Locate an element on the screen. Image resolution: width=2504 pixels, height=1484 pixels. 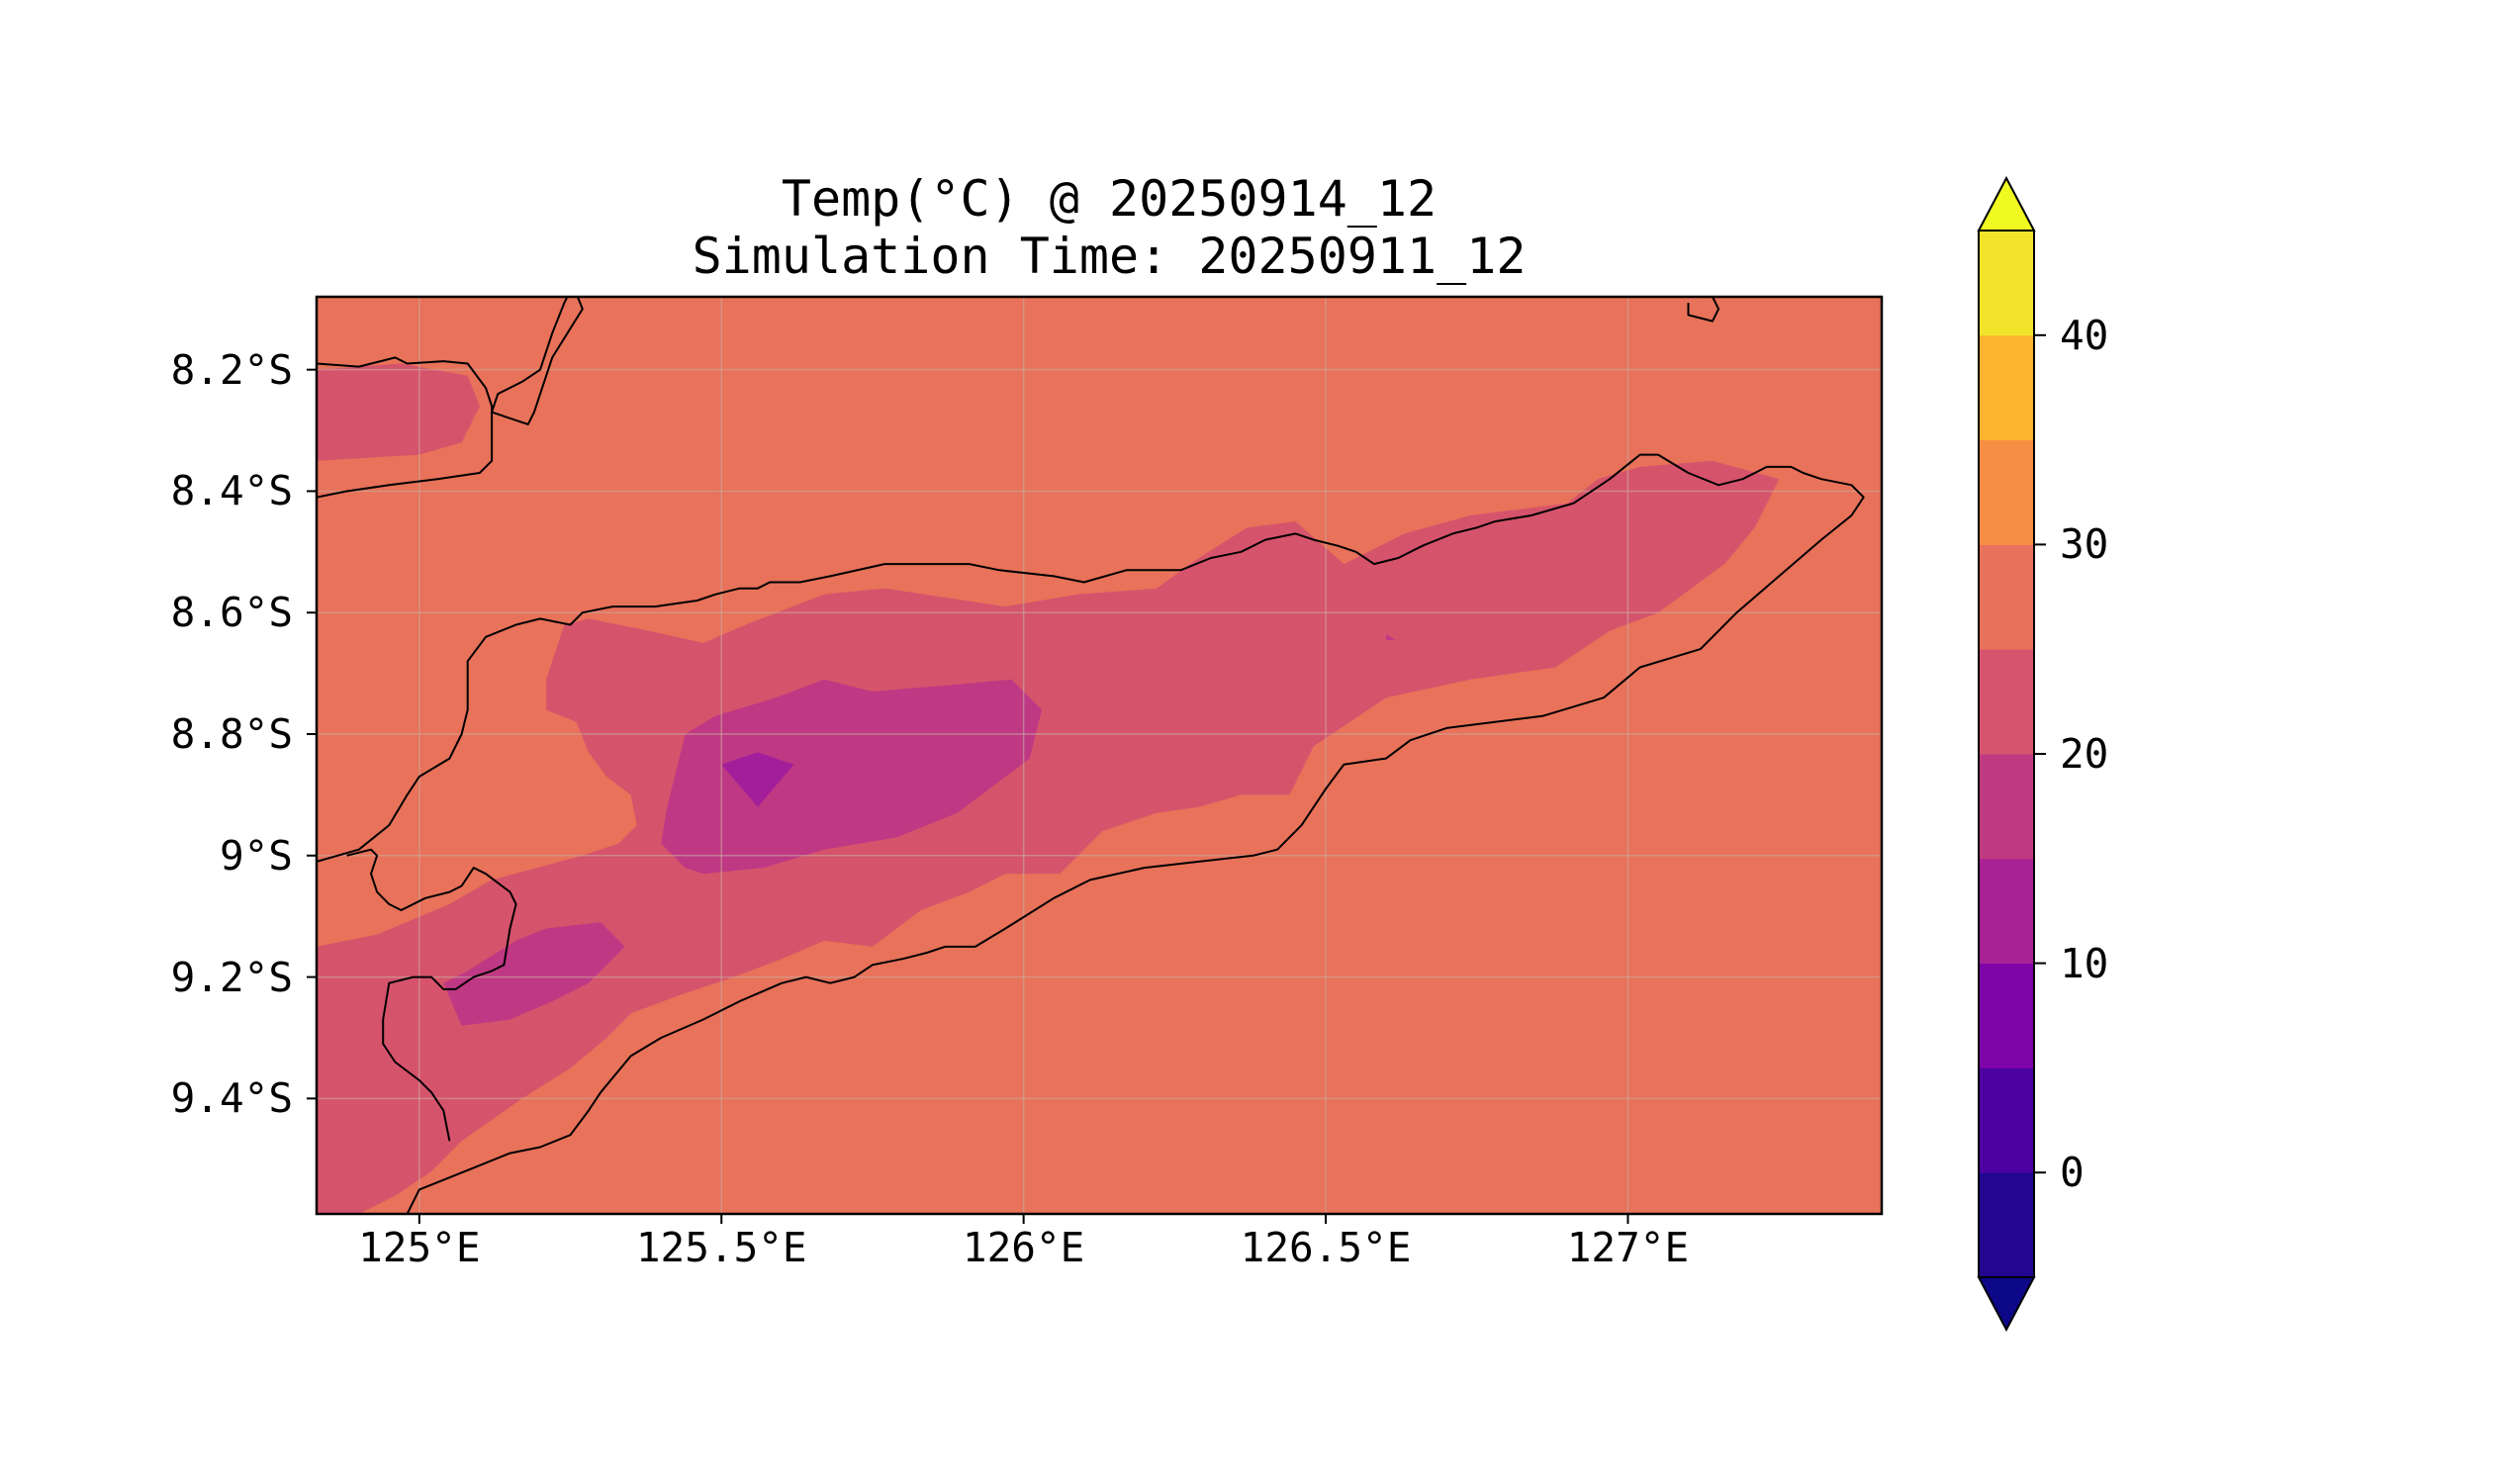
y-tick-label-4: 9°S is located at coordinates (256, 855).